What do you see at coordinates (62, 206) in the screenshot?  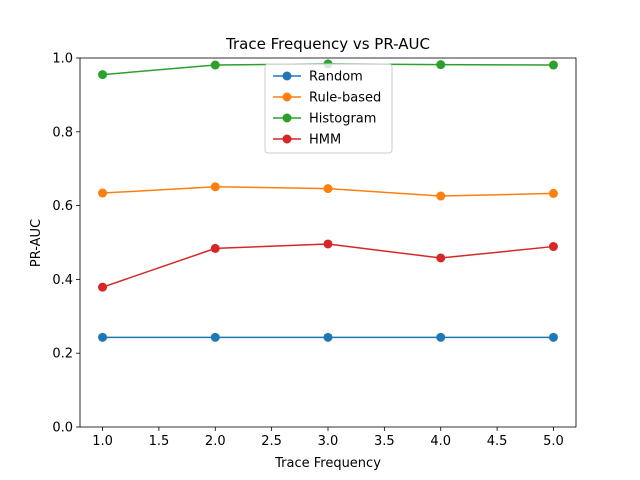 I see `y-tick-label: 0.6` at bounding box center [62, 206].